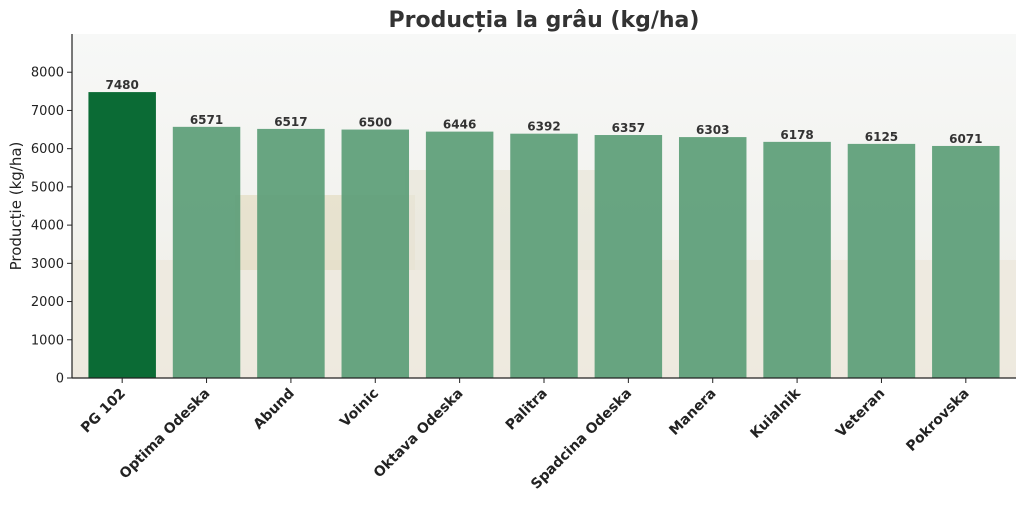 The height and width of the screenshot is (508, 1024). Describe the element at coordinates (796, 135) in the screenshot. I see `data-label: 6178` at that location.